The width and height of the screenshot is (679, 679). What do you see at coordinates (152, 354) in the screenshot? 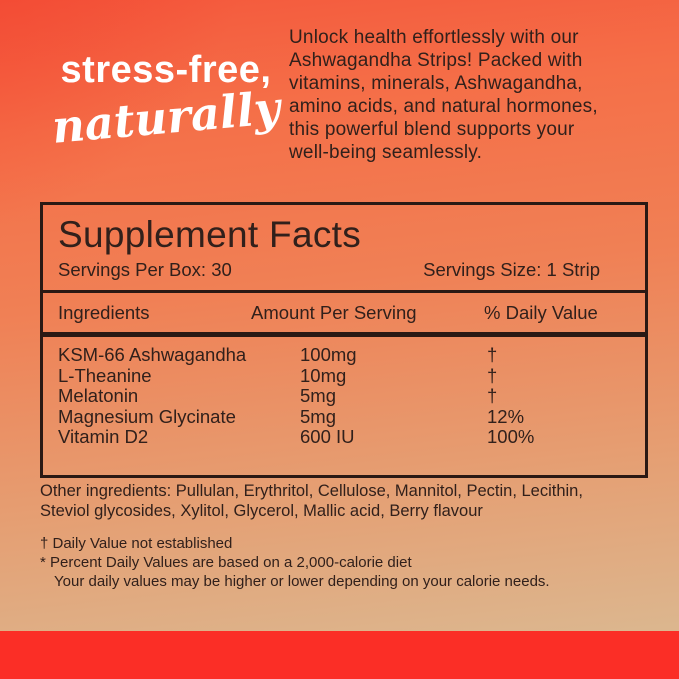
I see `ingredient-name: KSM-66 Ashwagandha` at bounding box center [152, 354].